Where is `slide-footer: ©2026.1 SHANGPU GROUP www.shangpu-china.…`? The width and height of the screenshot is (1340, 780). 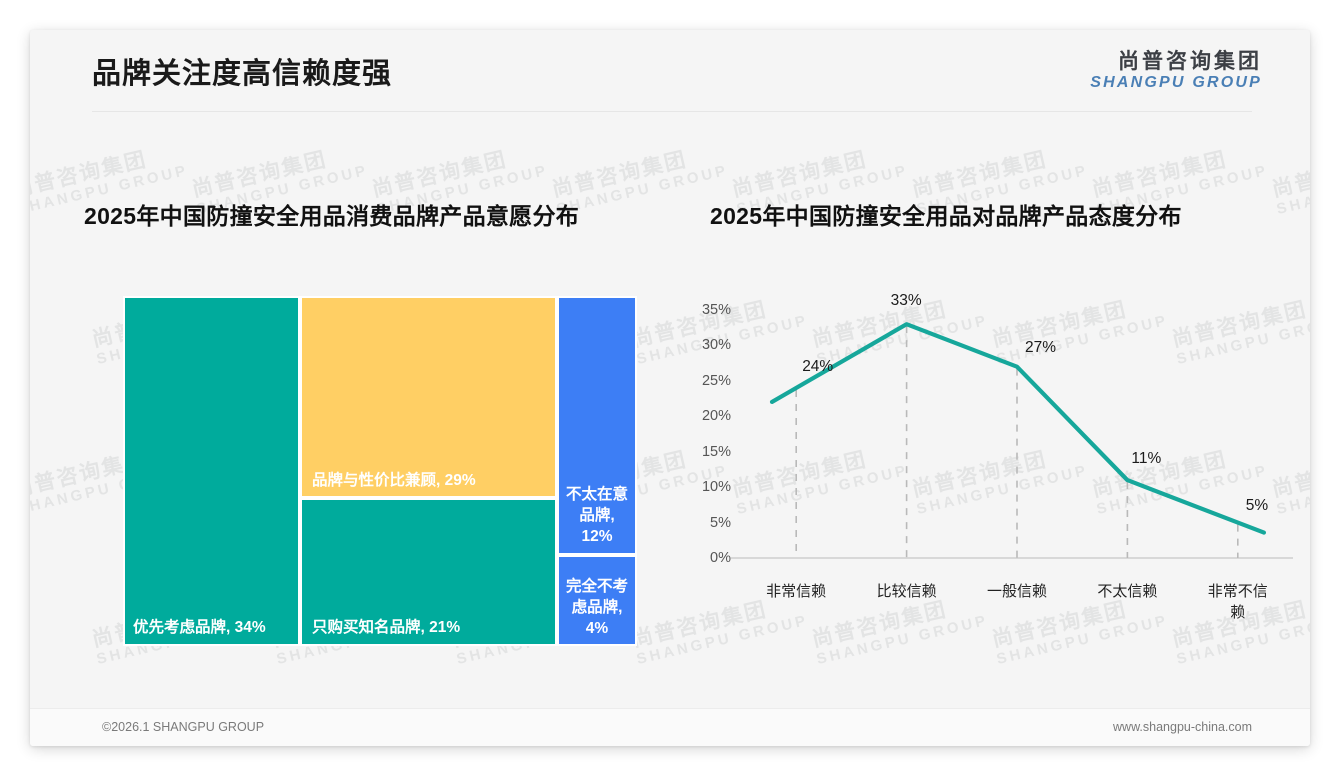
slide-footer: ©2026.1 SHANGPU GROUP www.shangpu-china.… is located at coordinates (670, 727).